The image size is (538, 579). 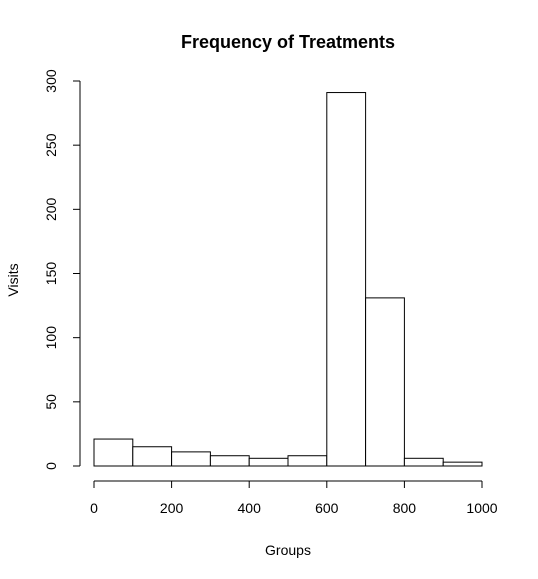 What do you see at coordinates (51, 145) in the screenshot?
I see `y-tick-label: 250` at bounding box center [51, 145].